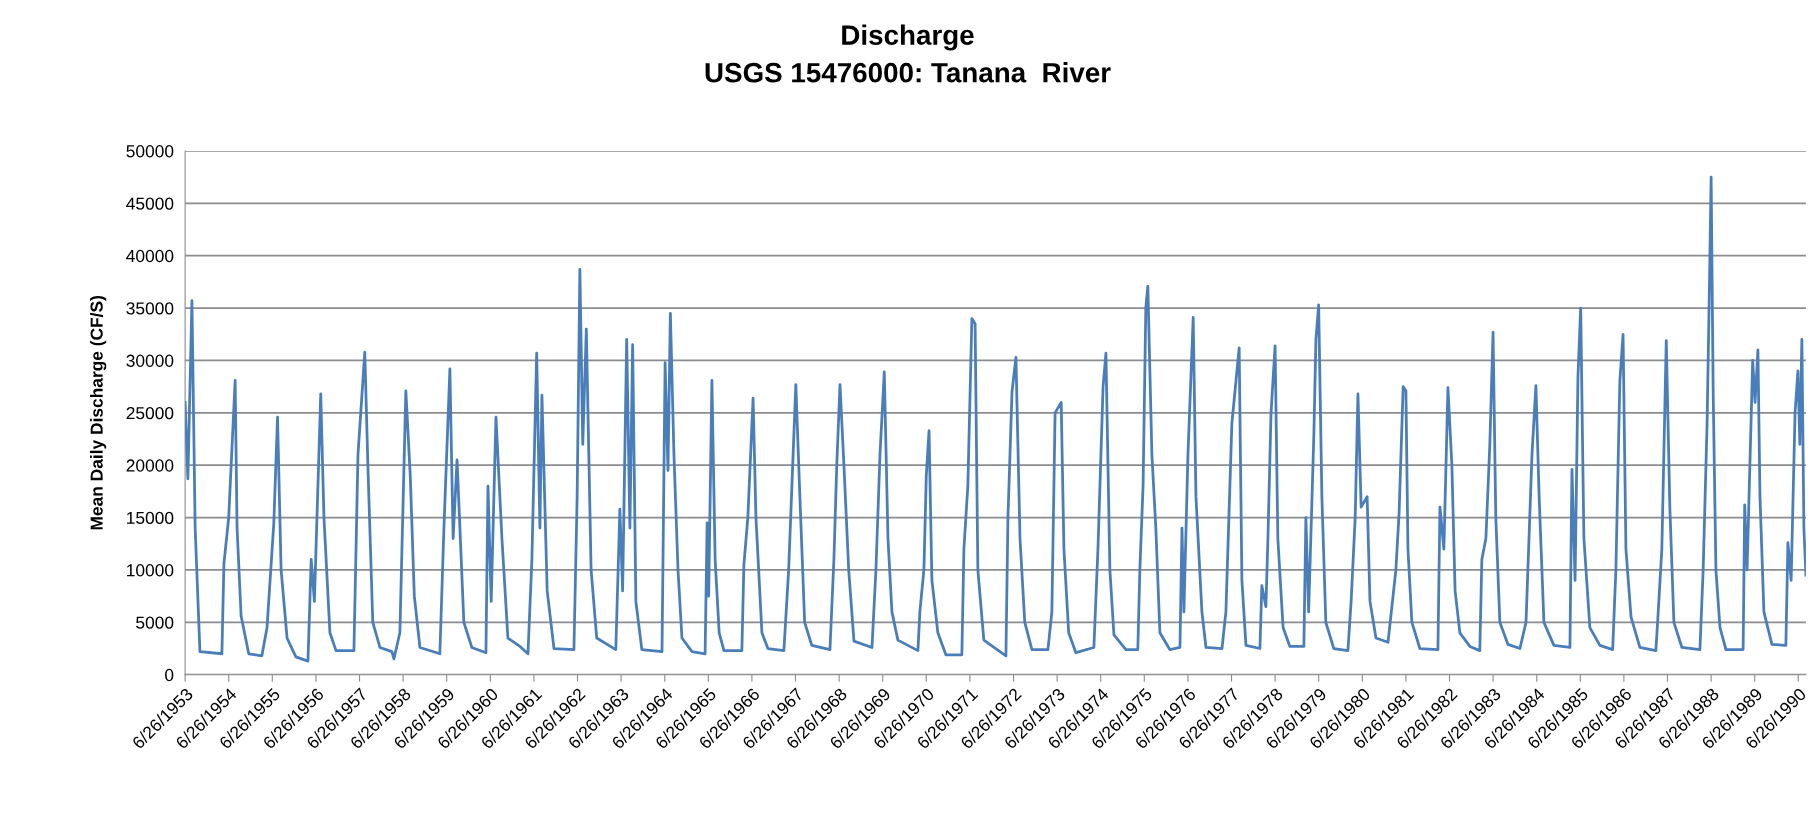 This screenshot has width=1815, height=834. I want to click on chart-title: Discharge, so click(908, 37).